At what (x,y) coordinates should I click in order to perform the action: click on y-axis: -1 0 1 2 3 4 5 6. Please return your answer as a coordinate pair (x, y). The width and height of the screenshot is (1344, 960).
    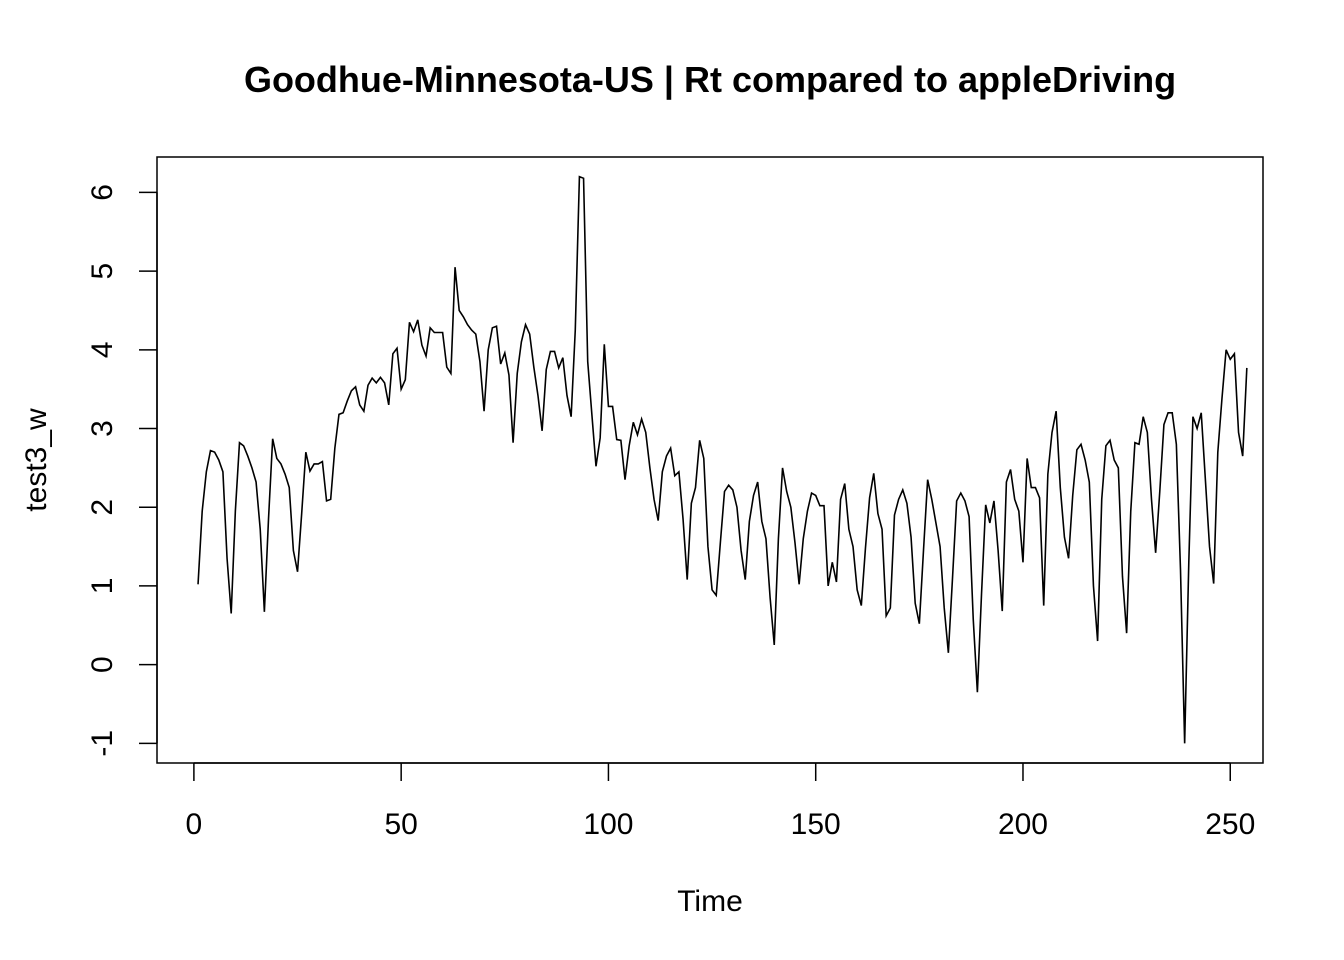
    Looking at the image, I should click on (122, 470).